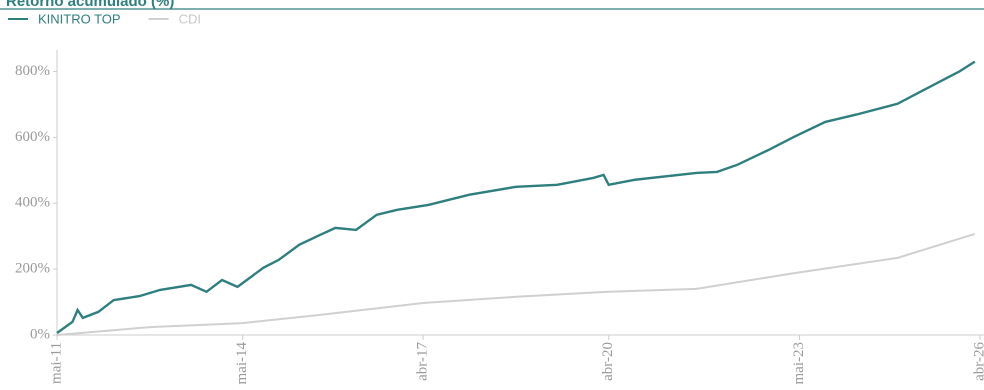 This screenshot has height=390, width=984. What do you see at coordinates (56, 363) in the screenshot?
I see `x-tick-label: mai-11` at bounding box center [56, 363].